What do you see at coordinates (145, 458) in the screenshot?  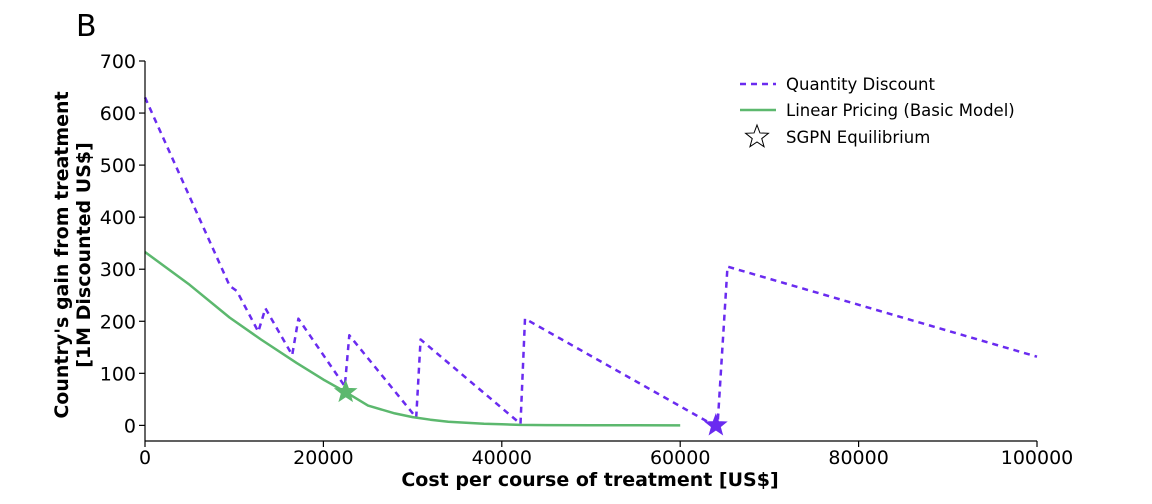 I see `x-tick-label: 0` at bounding box center [145, 458].